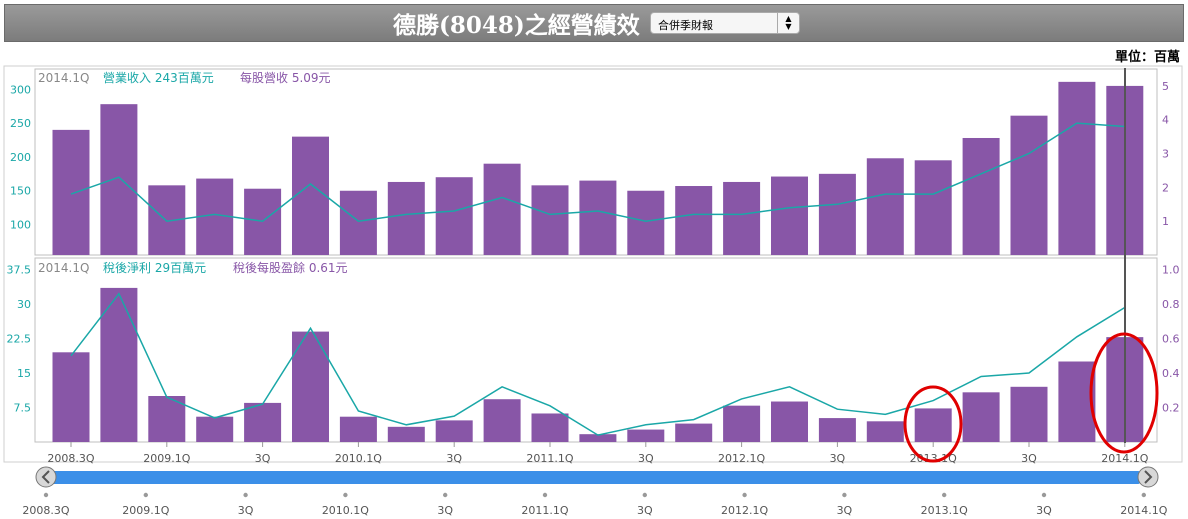 The height and width of the screenshot is (519, 1188). Describe the element at coordinates (1124, 393) in the screenshot. I see `highlight-circle-2014-1q` at that location.